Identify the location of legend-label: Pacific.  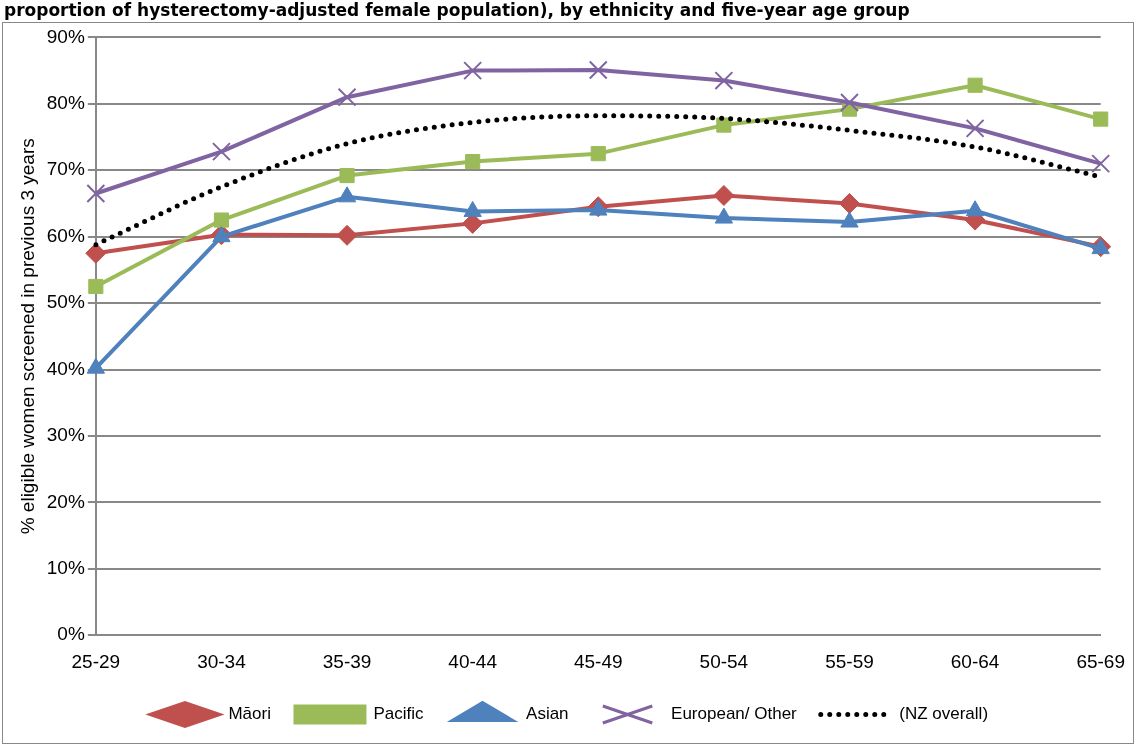
(399, 714).